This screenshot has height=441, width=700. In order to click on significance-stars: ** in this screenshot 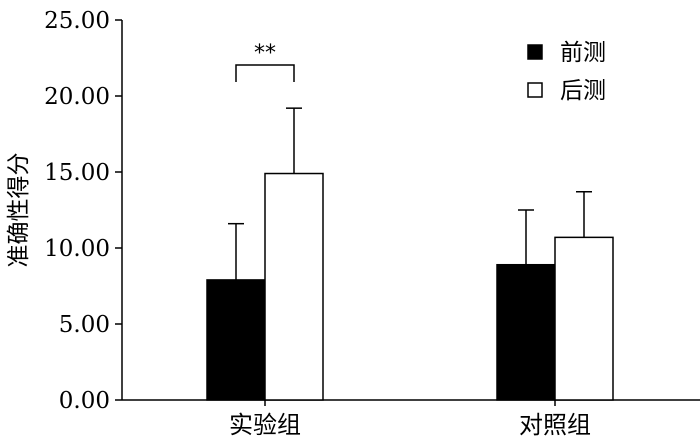, I will do `click(265, 53)`.